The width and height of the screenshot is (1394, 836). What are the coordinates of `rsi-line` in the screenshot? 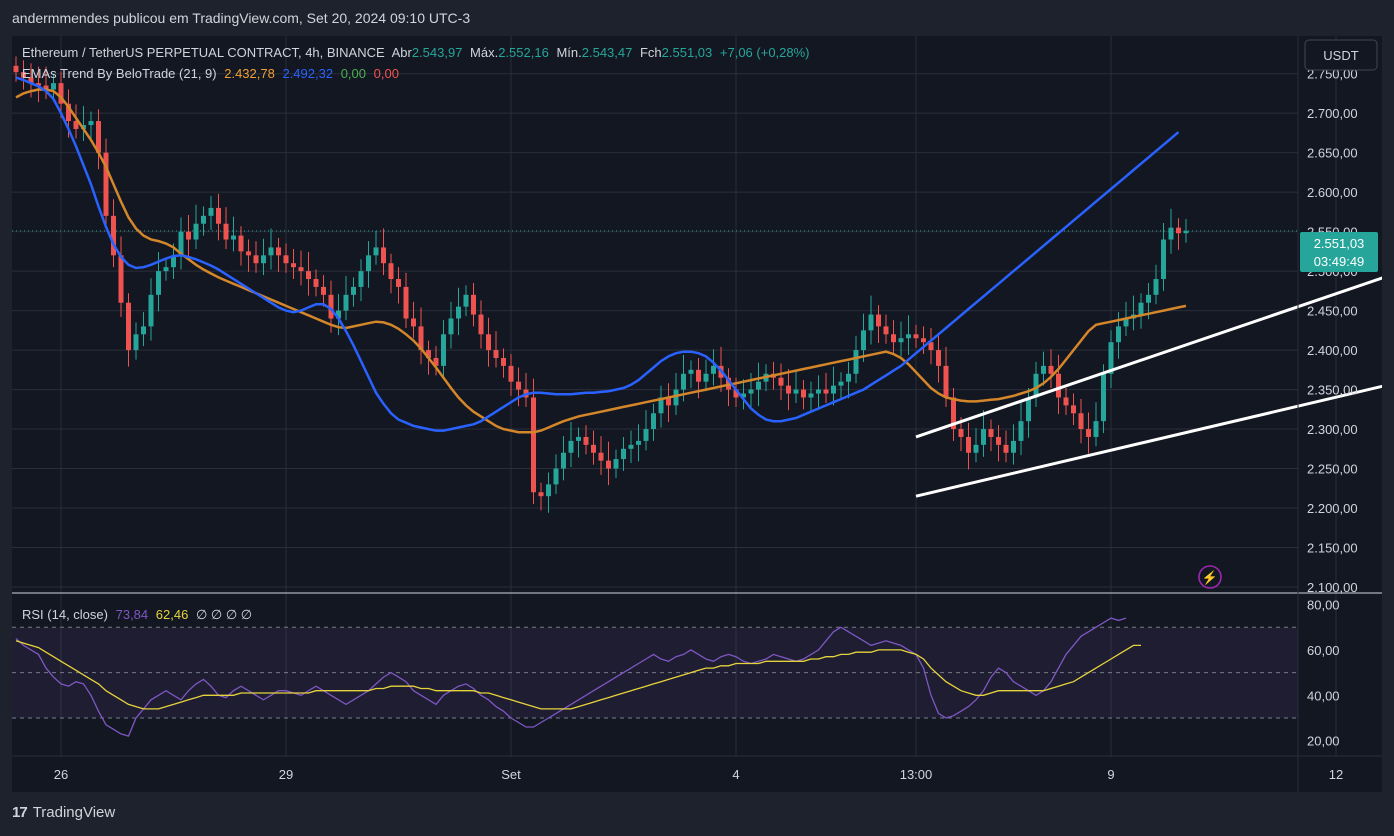 It's located at (571, 677).